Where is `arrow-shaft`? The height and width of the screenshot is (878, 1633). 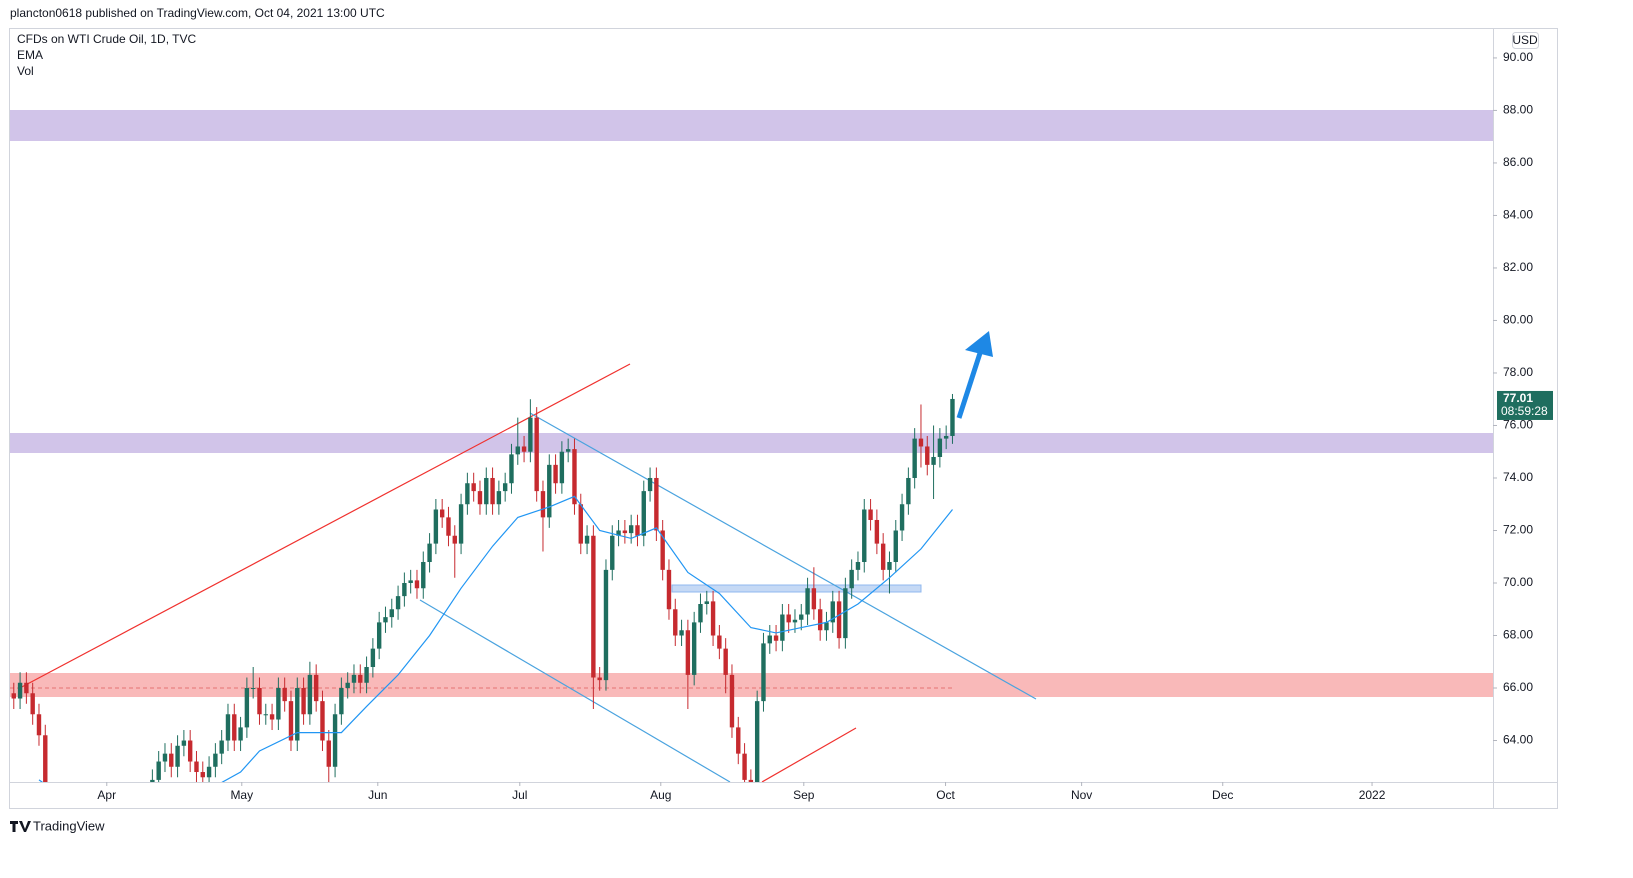 arrow-shaft is located at coordinates (970, 384).